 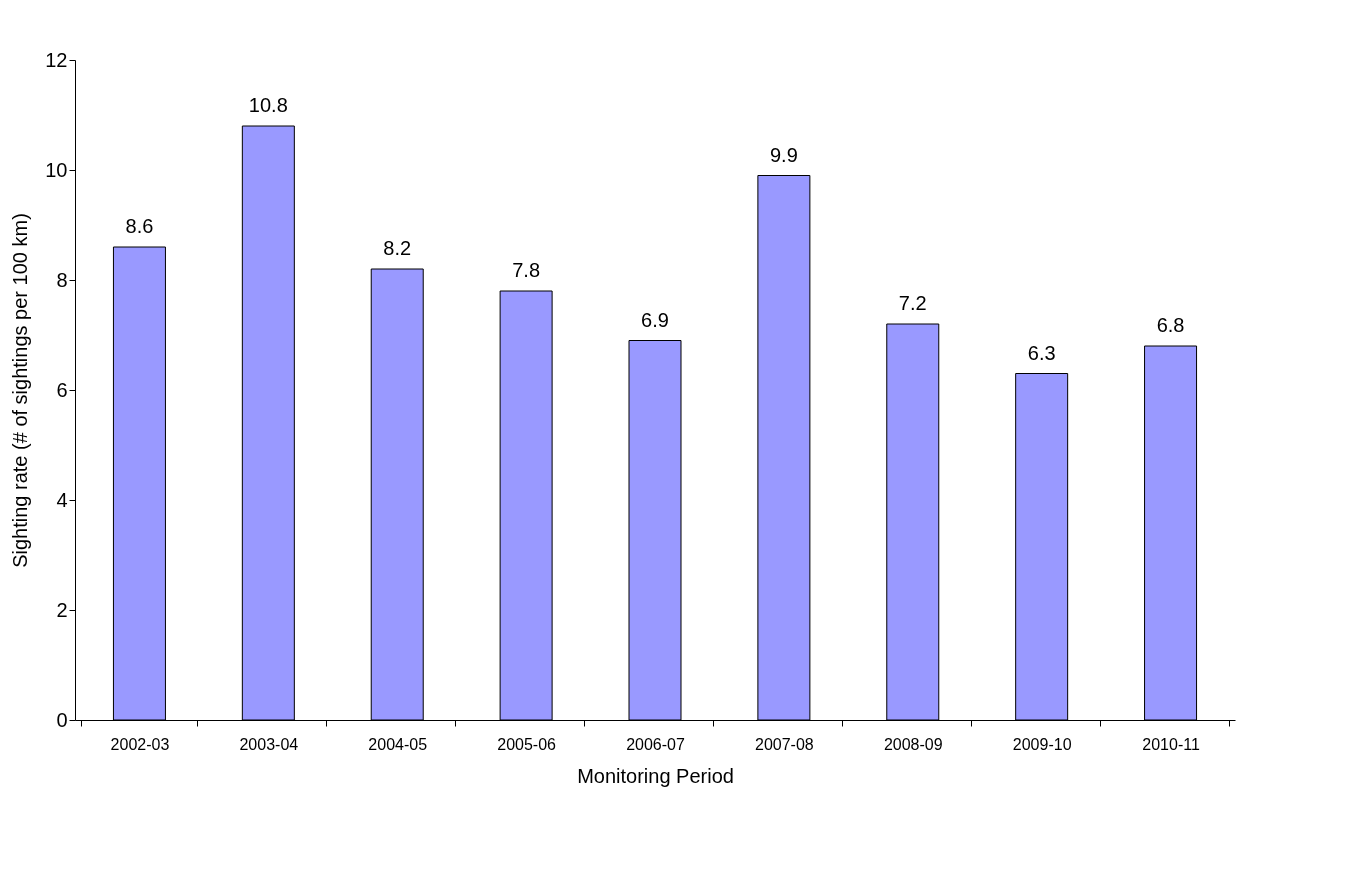 What do you see at coordinates (655, 744) in the screenshot?
I see `x-tick-label: 2006-07` at bounding box center [655, 744].